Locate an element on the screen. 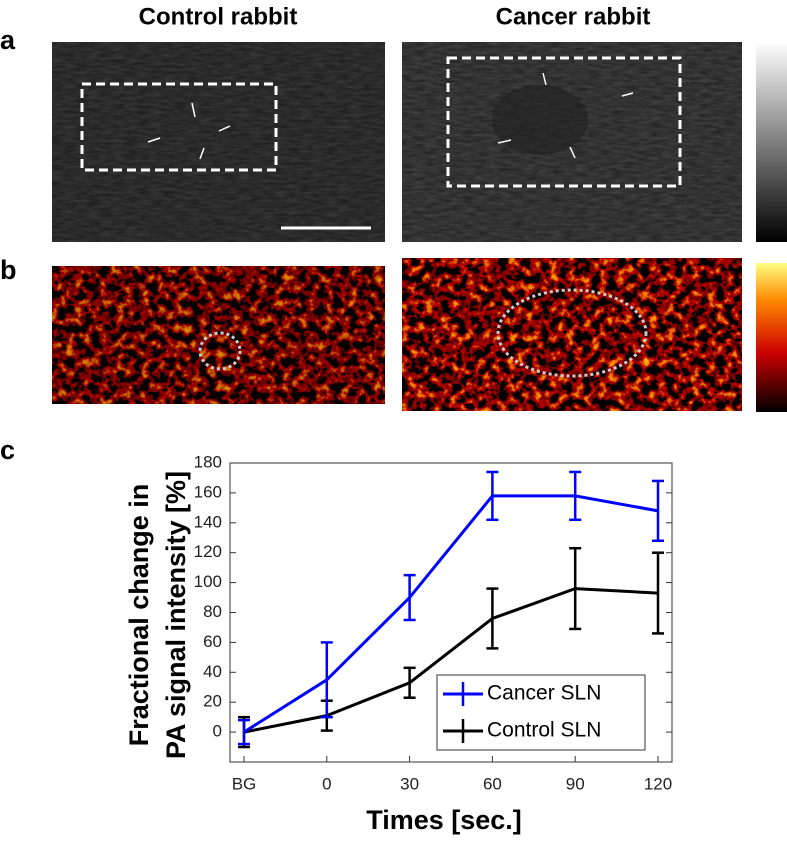 The width and height of the screenshot is (787, 846). x-tick-label: 60 is located at coordinates (492, 783).